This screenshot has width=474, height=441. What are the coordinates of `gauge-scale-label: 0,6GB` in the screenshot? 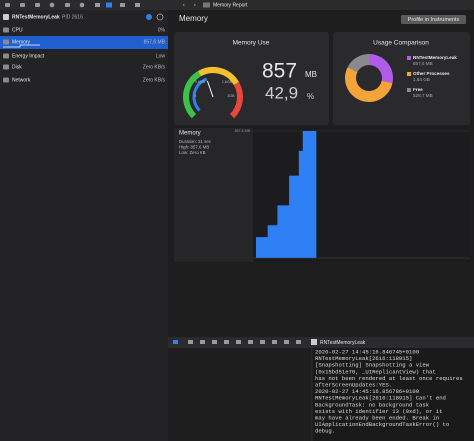 It's located at (200, 82).